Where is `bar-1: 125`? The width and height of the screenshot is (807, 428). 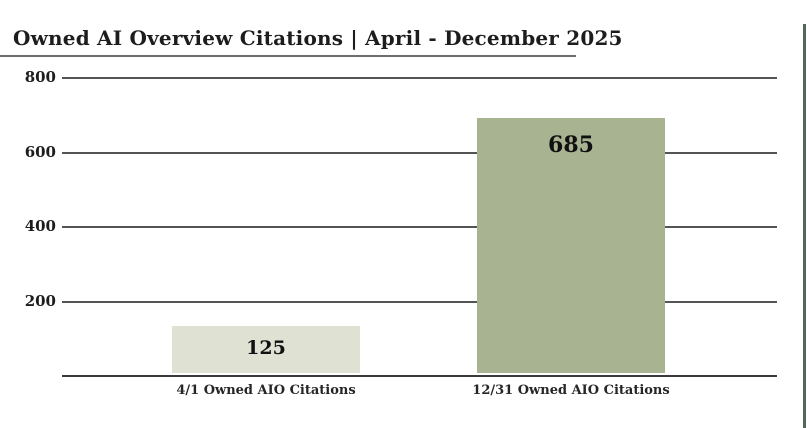
bar-1: 125 is located at coordinates (266, 349).